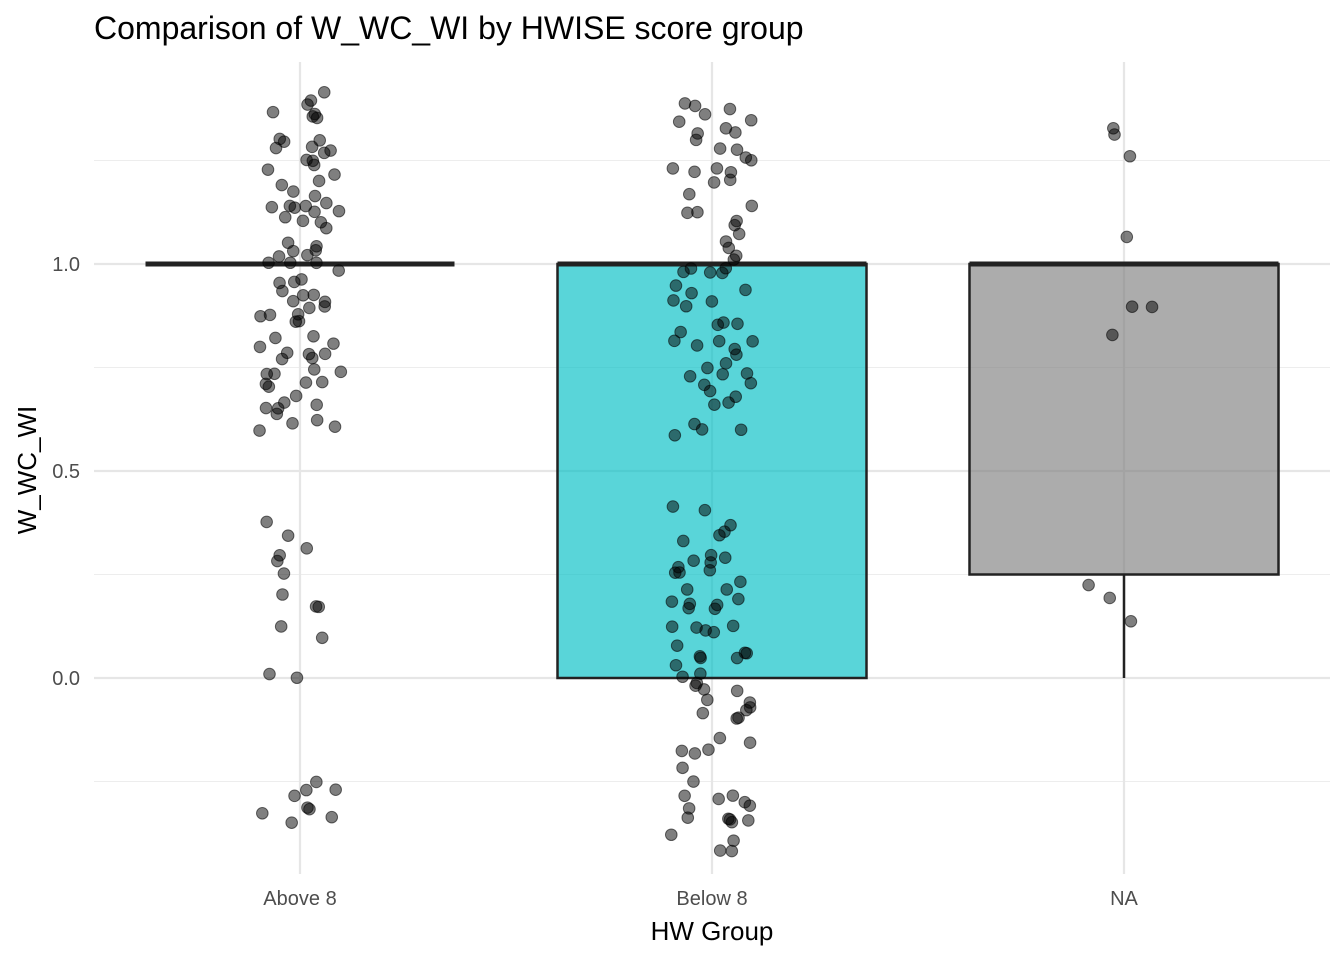 The image size is (1344, 960). Describe the element at coordinates (1124, 899) in the screenshot. I see `x-tick-label: NA` at that location.